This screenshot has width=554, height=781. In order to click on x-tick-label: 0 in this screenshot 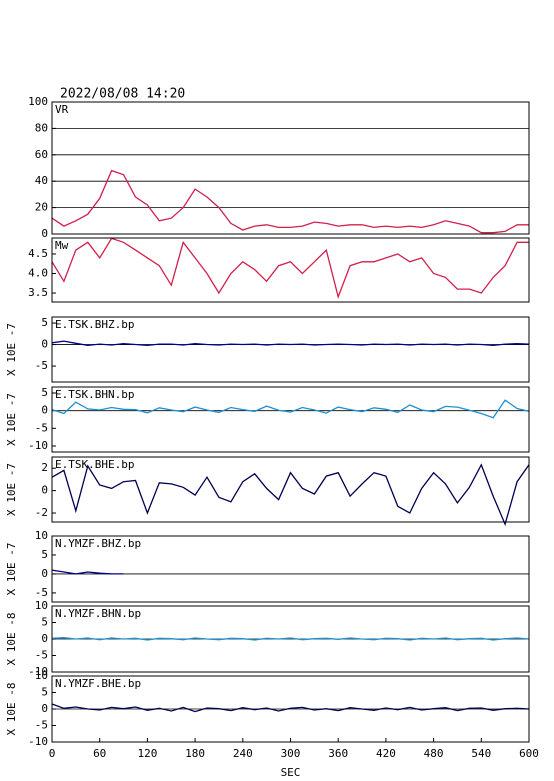, I will do `click(52, 753)`.